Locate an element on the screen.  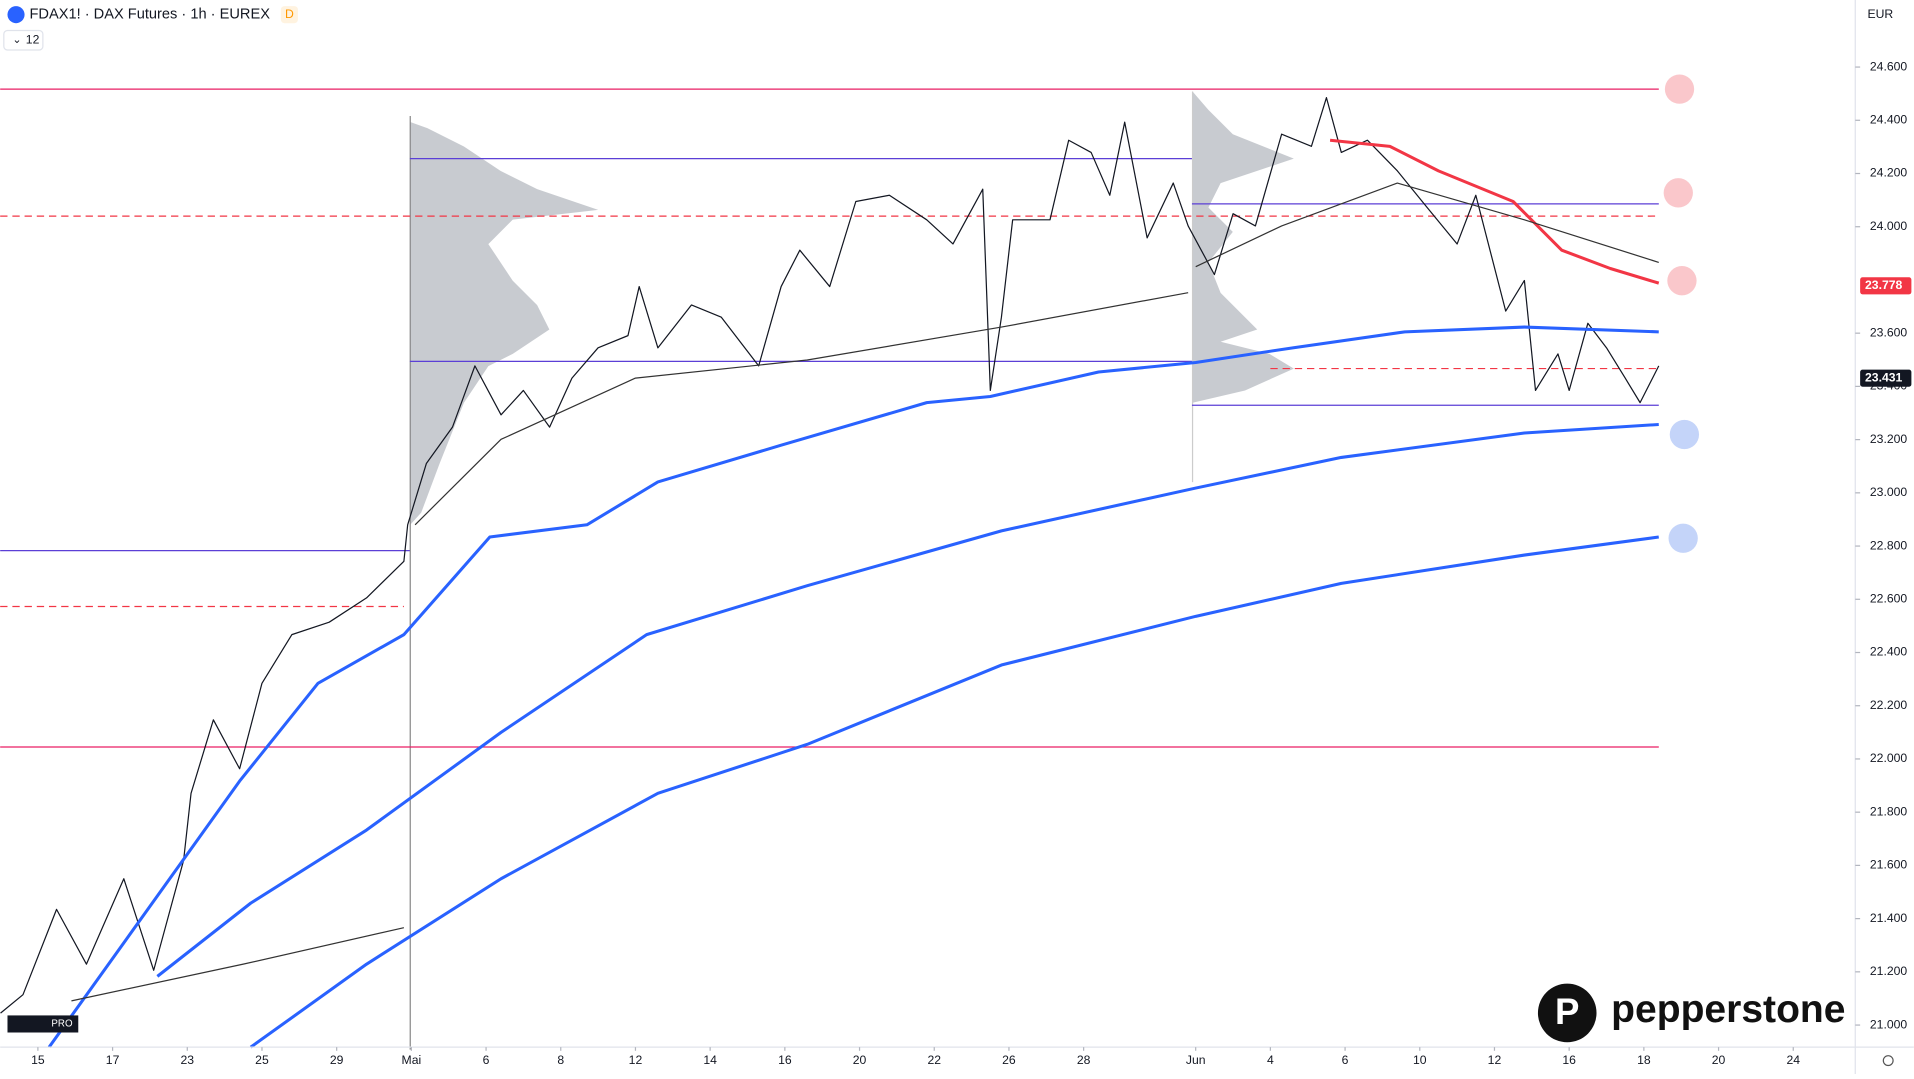
y-tick-label: 21.400 is located at coordinates (1888, 918).